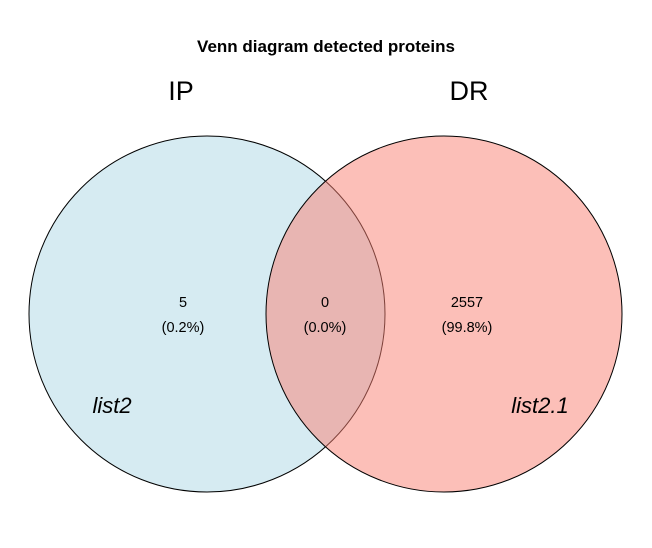 The height and width of the screenshot is (548, 652). Describe the element at coordinates (325, 303) in the screenshot. I see `intersection-count: 0` at that location.